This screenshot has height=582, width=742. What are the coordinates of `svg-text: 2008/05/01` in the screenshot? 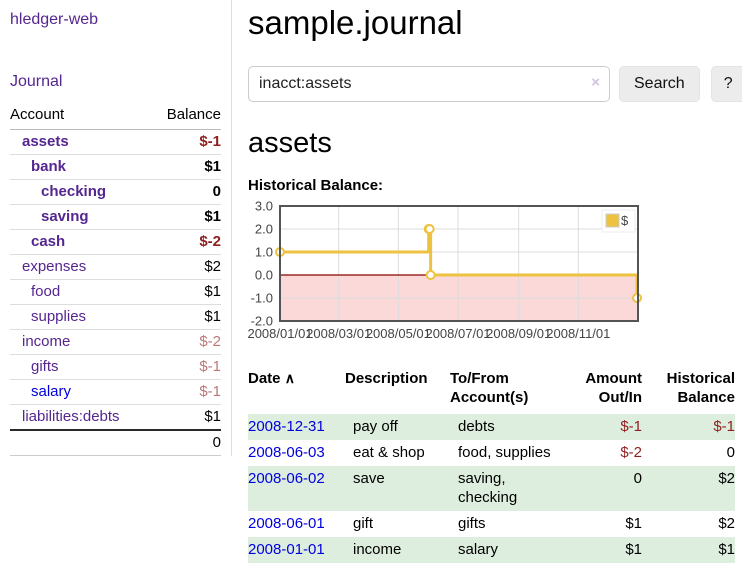 It's located at (398, 333).